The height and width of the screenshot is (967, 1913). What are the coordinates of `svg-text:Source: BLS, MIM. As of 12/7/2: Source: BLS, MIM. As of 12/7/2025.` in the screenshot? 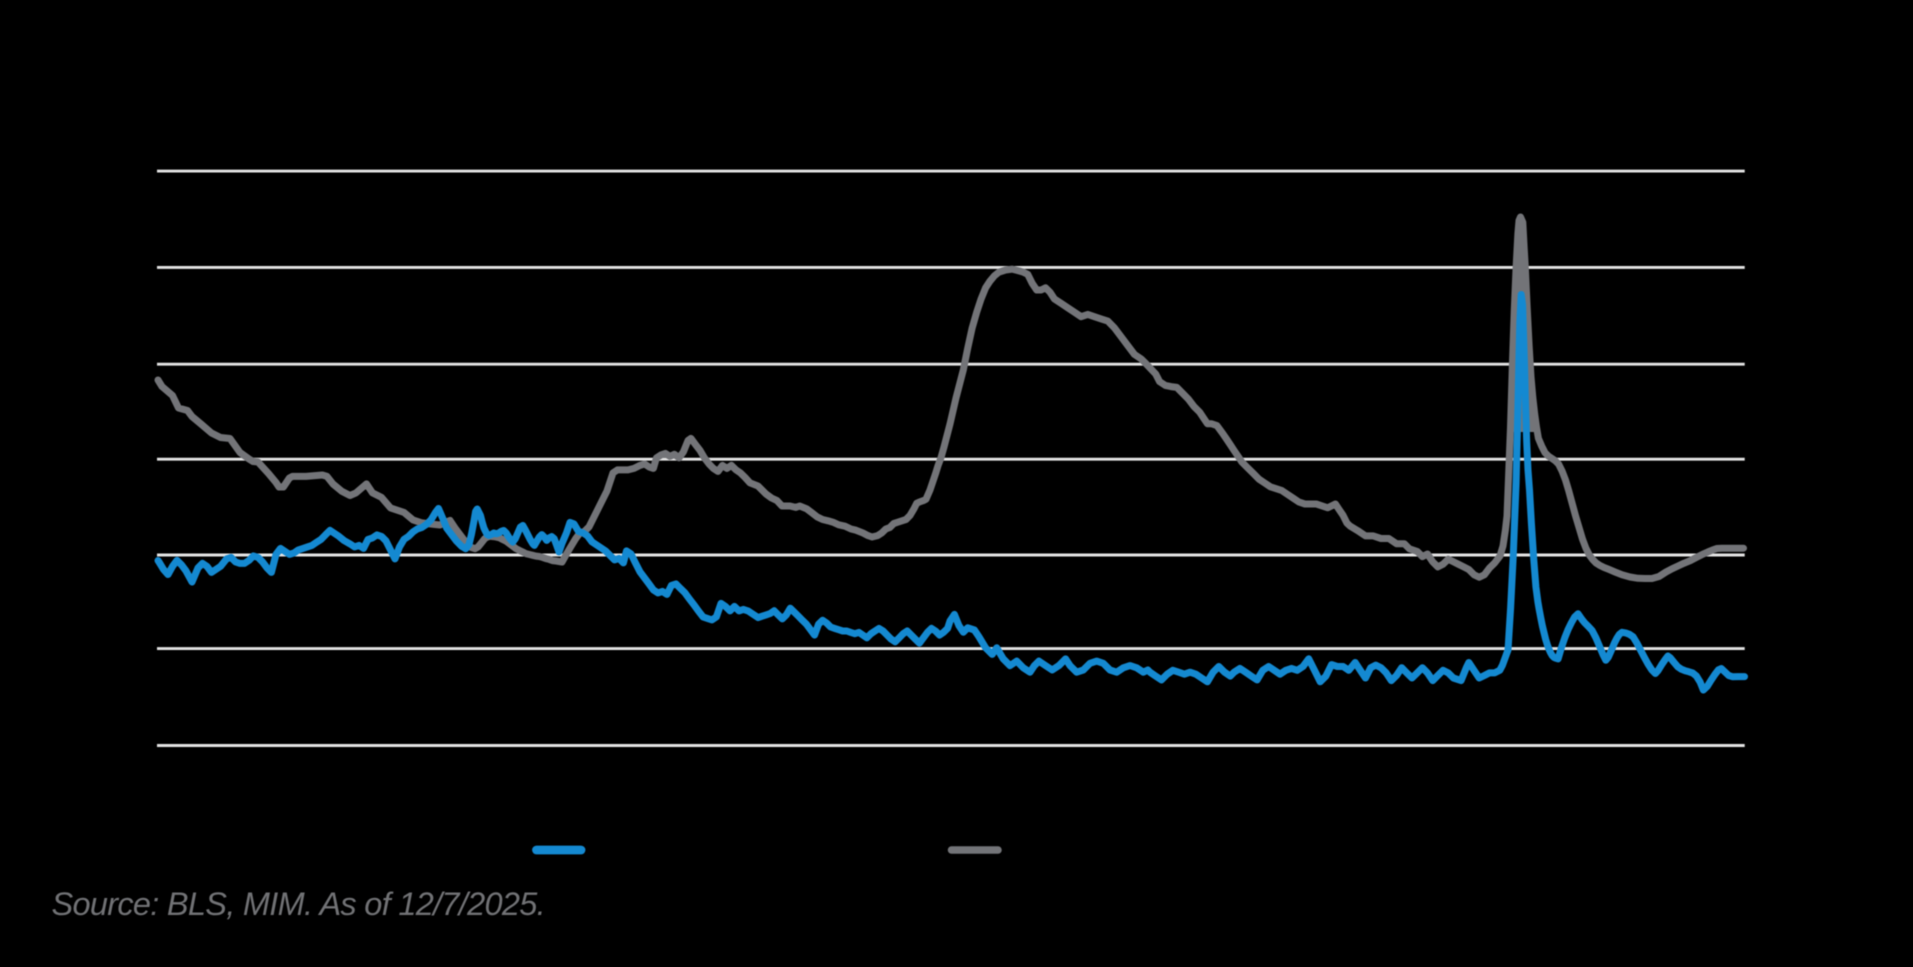 It's located at (298, 904).